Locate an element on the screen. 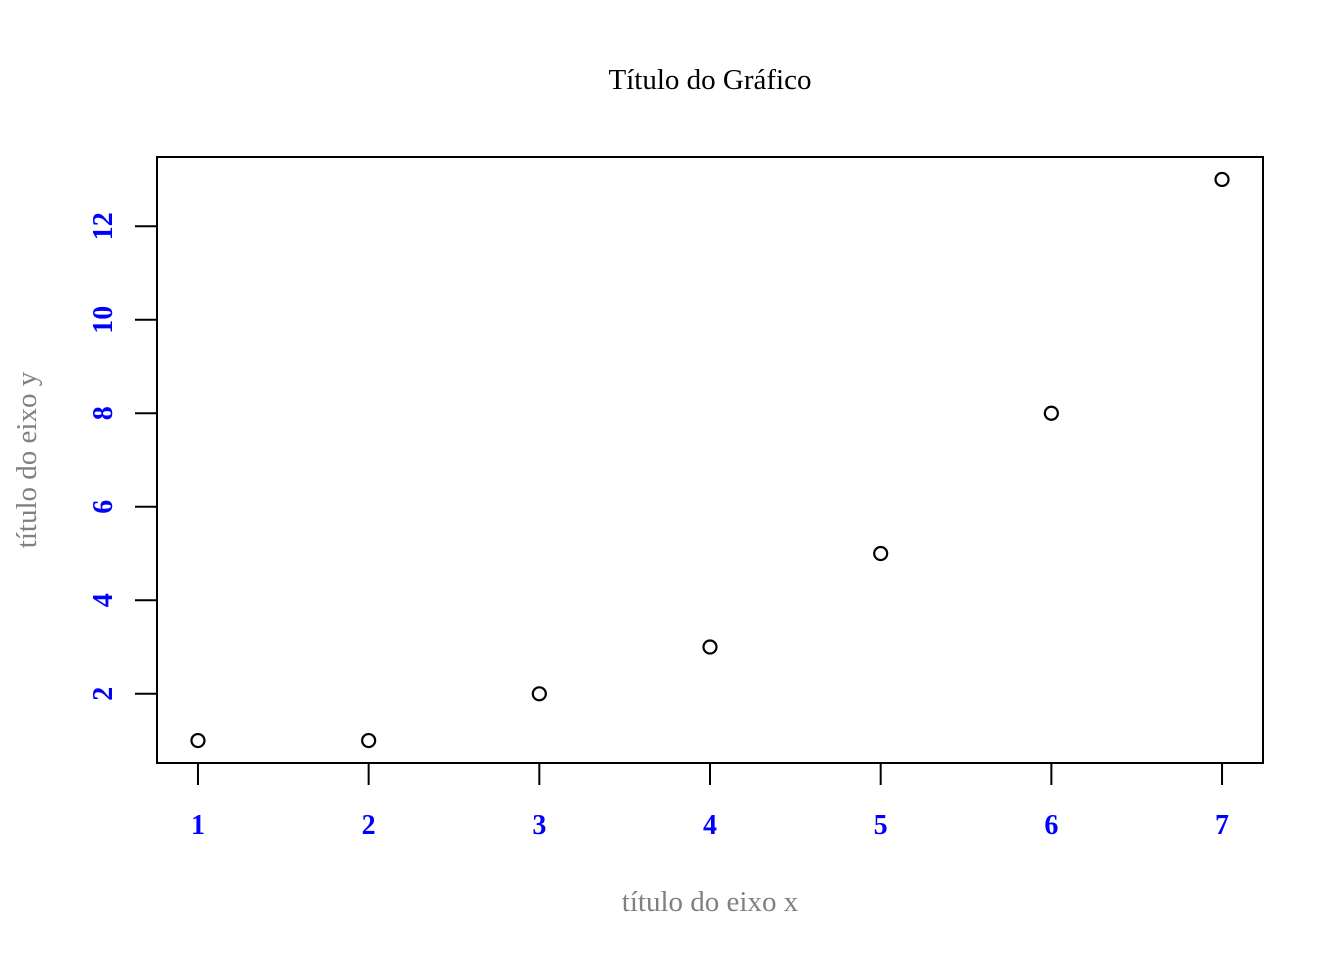 The width and height of the screenshot is (1344, 960). x-axis-title: título do eixo x is located at coordinates (710, 902).